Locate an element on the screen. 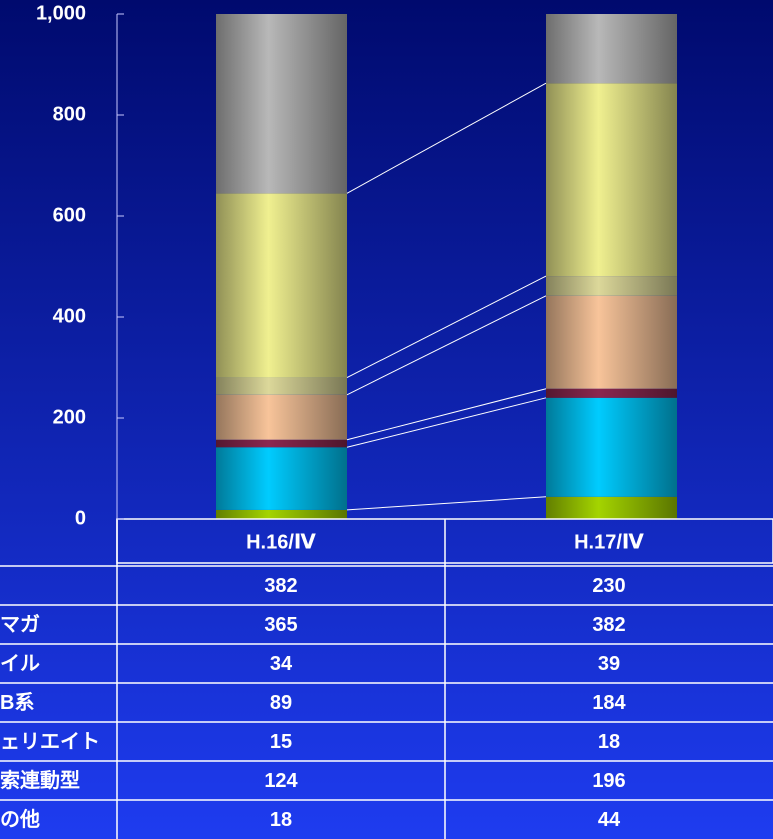 The height and width of the screenshot is (839, 773). row-label: の他 is located at coordinates (20, 819).